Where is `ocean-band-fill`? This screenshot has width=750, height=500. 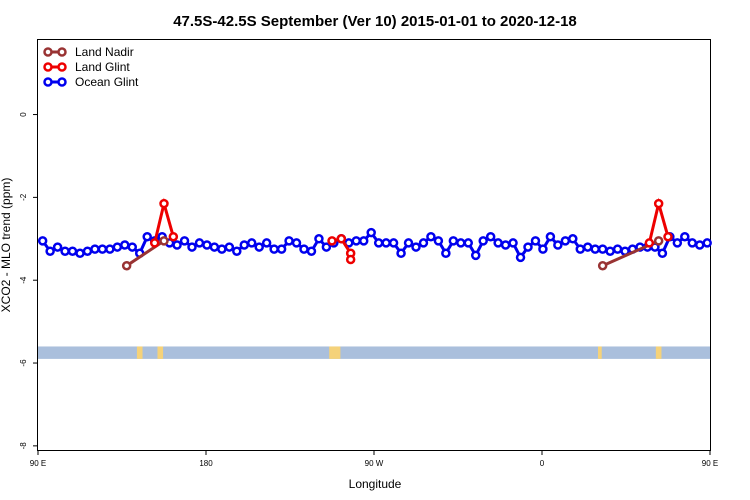 ocean-band-fill is located at coordinates (374, 352).